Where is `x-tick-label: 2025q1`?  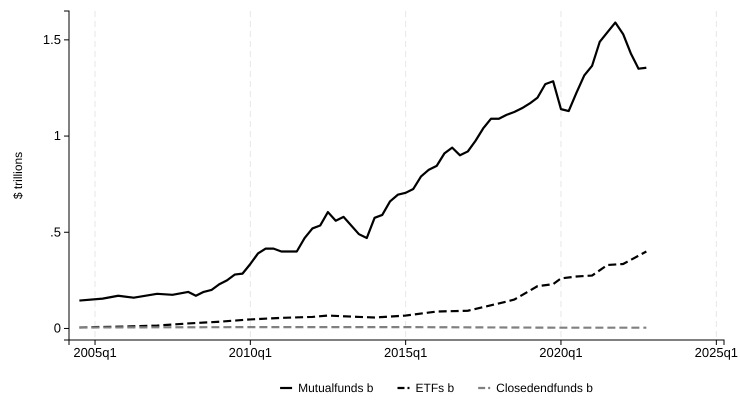 x-tick-label: 2025q1 is located at coordinates (716, 352).